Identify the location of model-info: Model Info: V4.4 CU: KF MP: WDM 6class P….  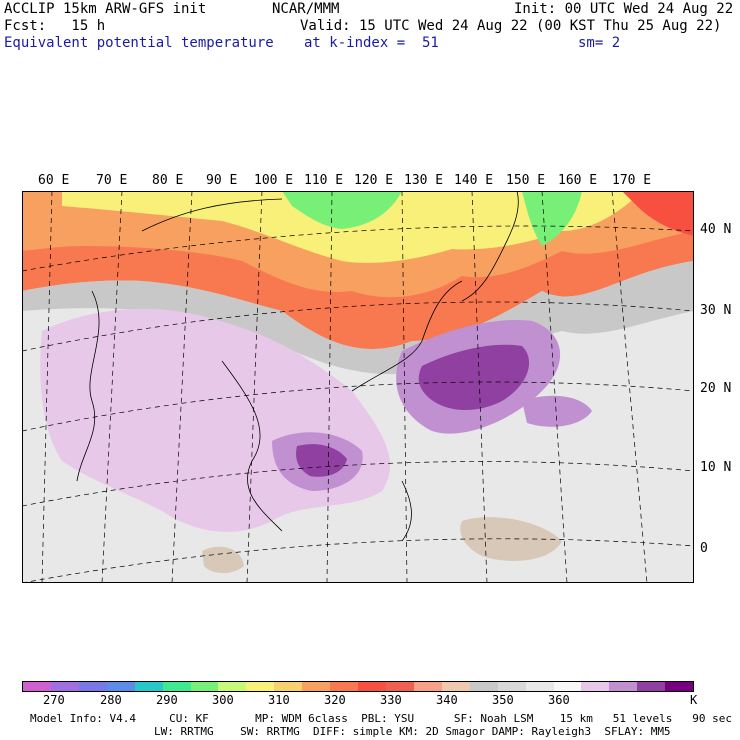
(381, 718).